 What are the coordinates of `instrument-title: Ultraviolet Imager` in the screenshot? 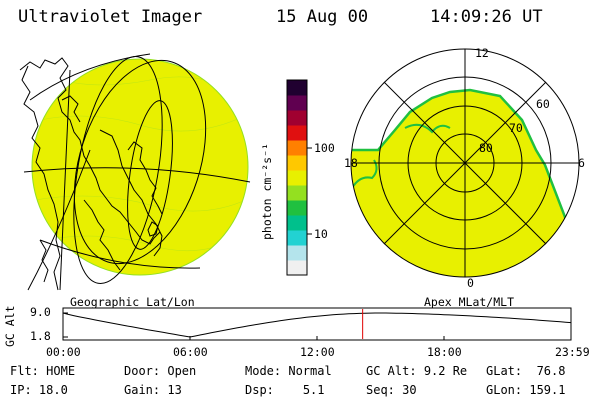 It's located at (110, 17).